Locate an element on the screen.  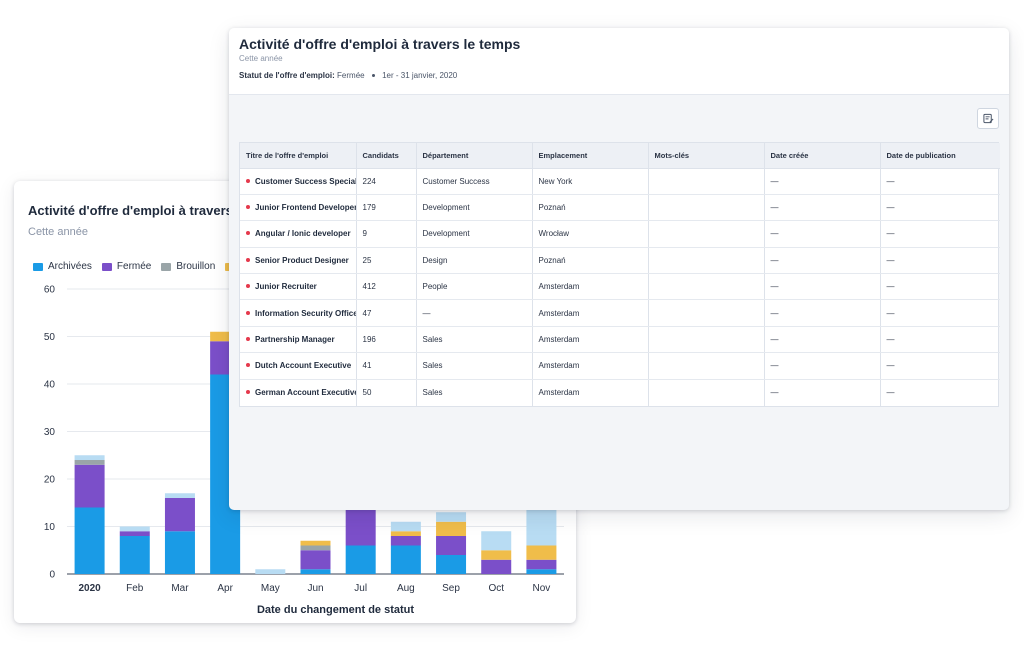
job-title-cell: German Account Executive is located at coordinates (298, 392).